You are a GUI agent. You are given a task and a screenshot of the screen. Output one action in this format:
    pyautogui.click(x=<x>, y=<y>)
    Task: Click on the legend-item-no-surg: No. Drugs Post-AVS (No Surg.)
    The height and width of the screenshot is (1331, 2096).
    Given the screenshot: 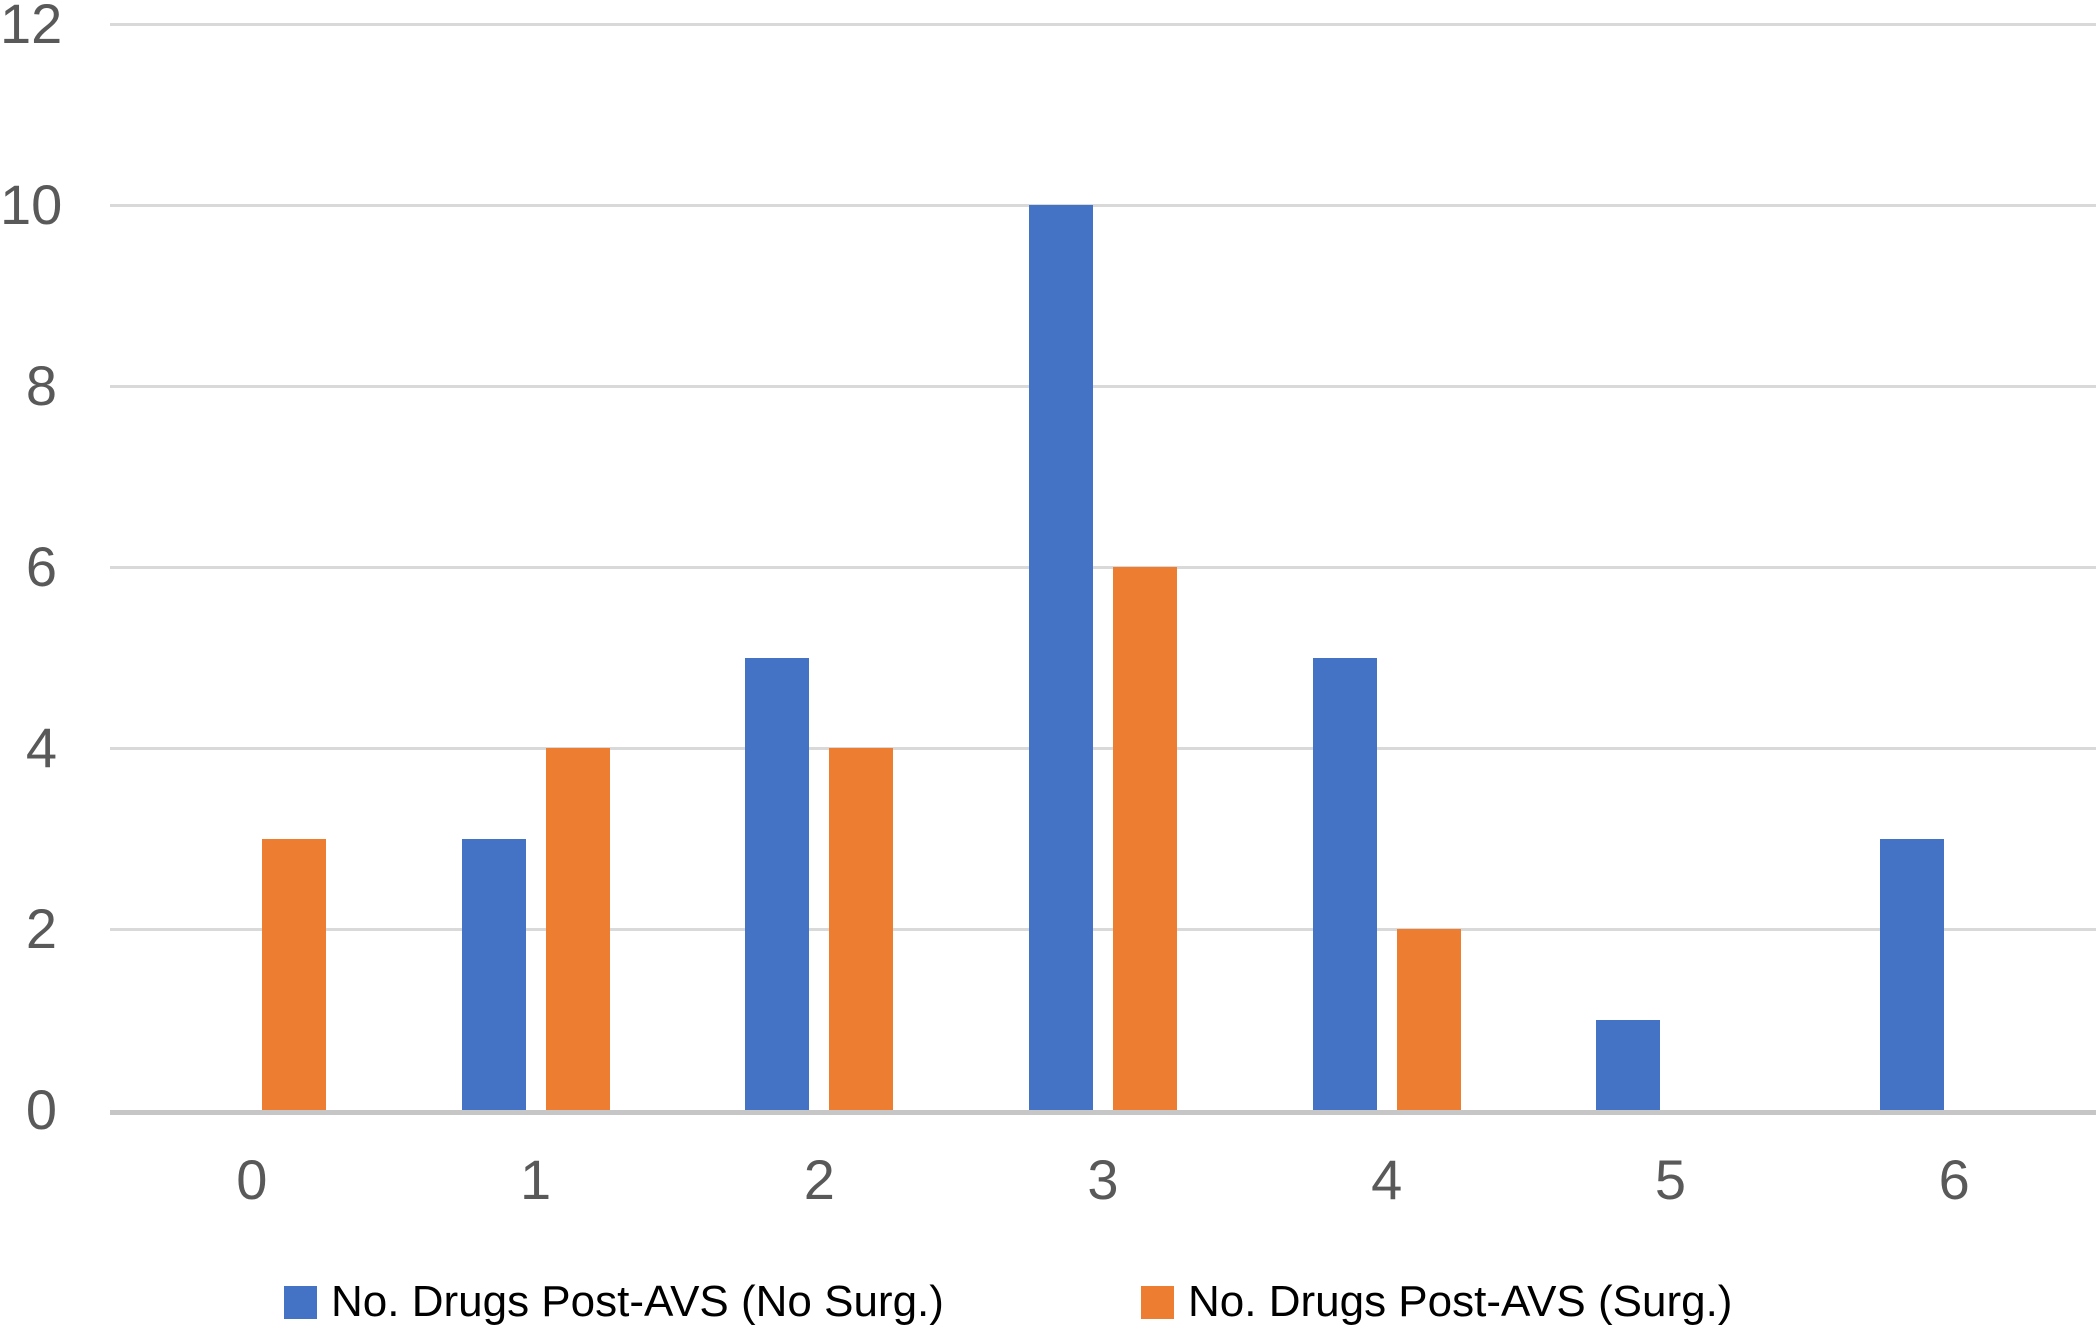 What is the action you would take?
    pyautogui.click(x=614, y=1302)
    